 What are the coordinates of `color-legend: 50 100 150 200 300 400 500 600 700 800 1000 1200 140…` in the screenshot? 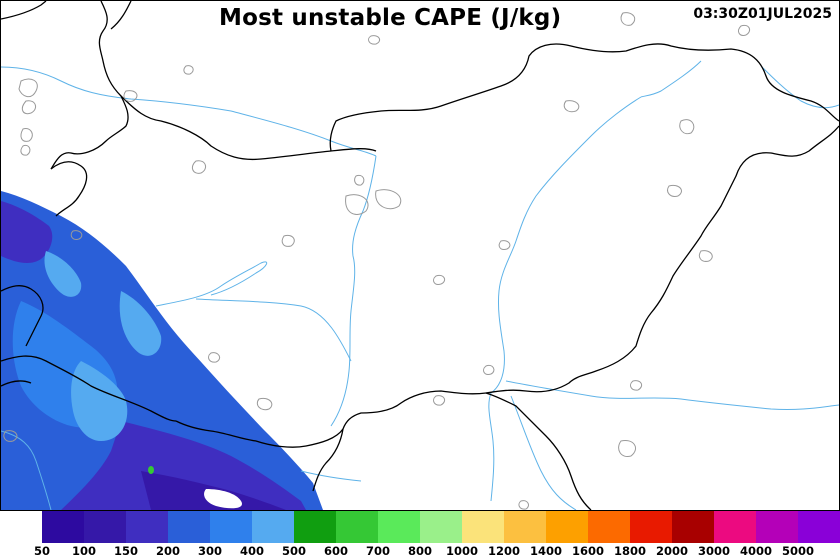 It's located at (437, 535).